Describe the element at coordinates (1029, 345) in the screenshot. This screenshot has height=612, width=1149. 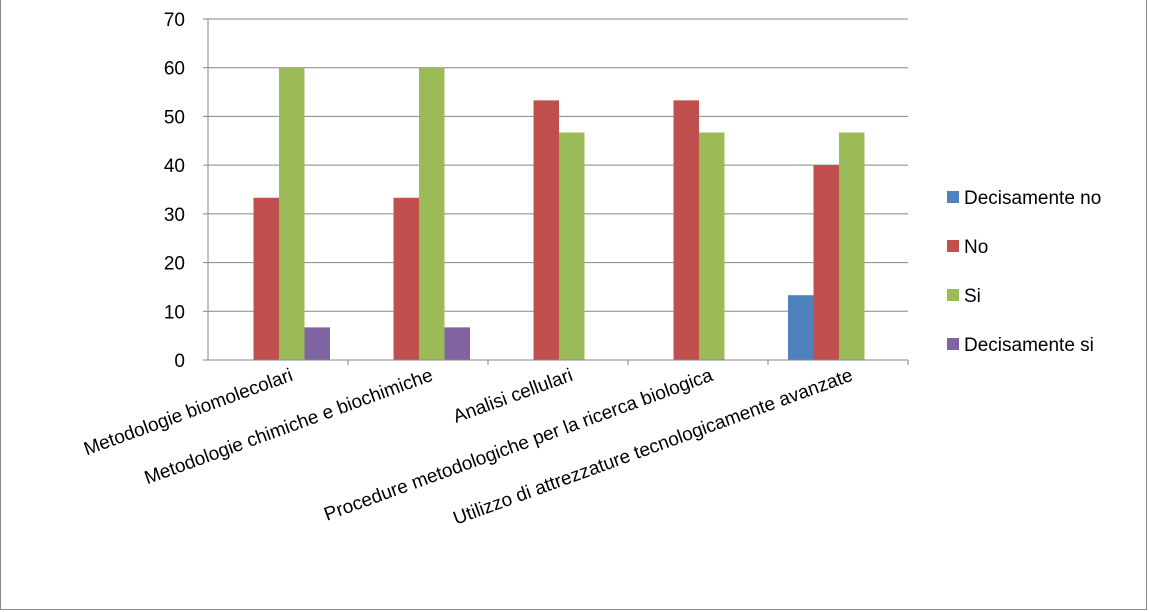
I see `legend-label: Decisamente si` at that location.